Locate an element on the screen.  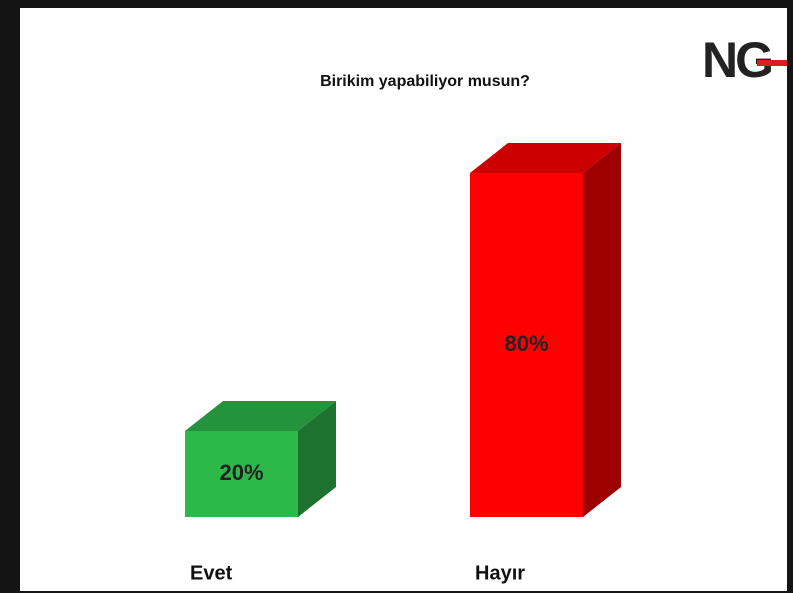
value-label: 20% is located at coordinates (241, 472).